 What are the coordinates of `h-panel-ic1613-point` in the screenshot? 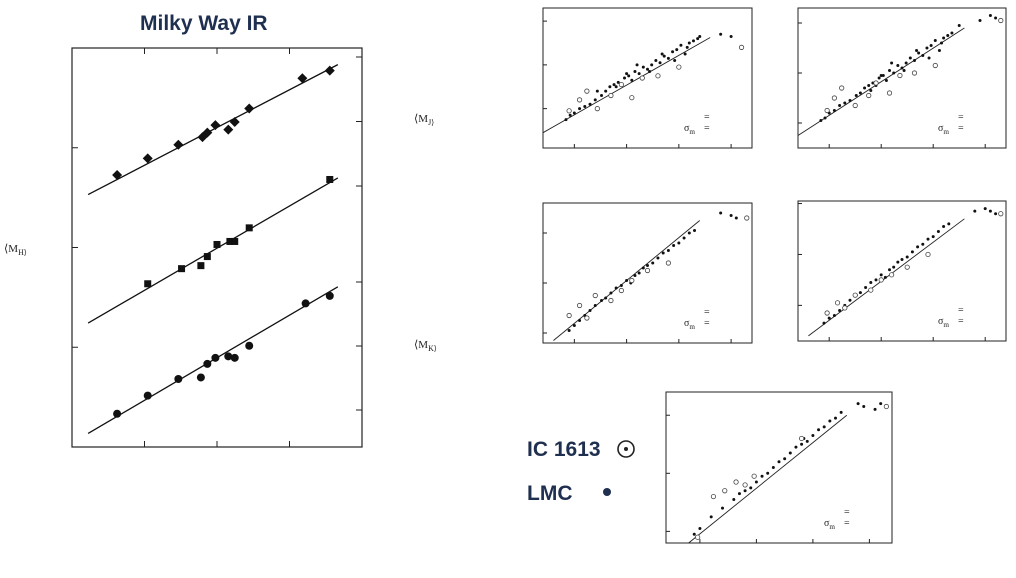 It's located at (754, 476).